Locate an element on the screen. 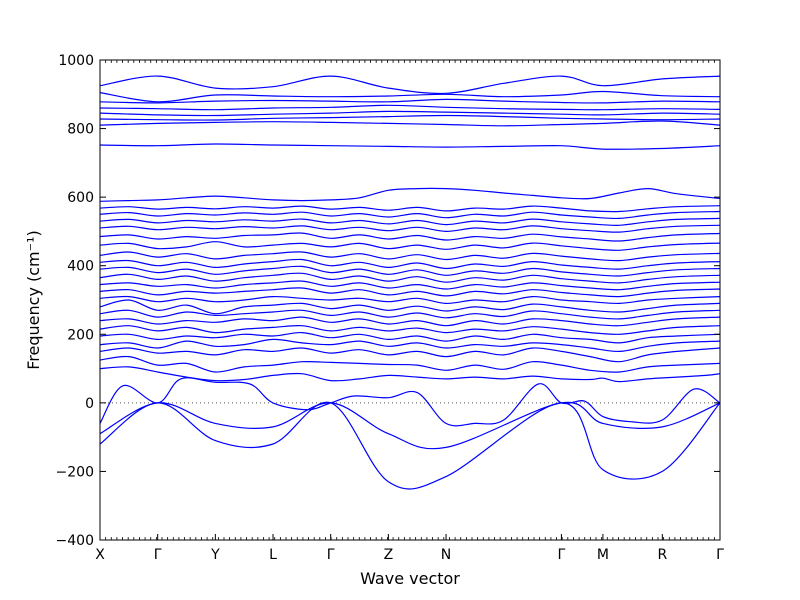  x-tick-label: R is located at coordinates (662, 555).